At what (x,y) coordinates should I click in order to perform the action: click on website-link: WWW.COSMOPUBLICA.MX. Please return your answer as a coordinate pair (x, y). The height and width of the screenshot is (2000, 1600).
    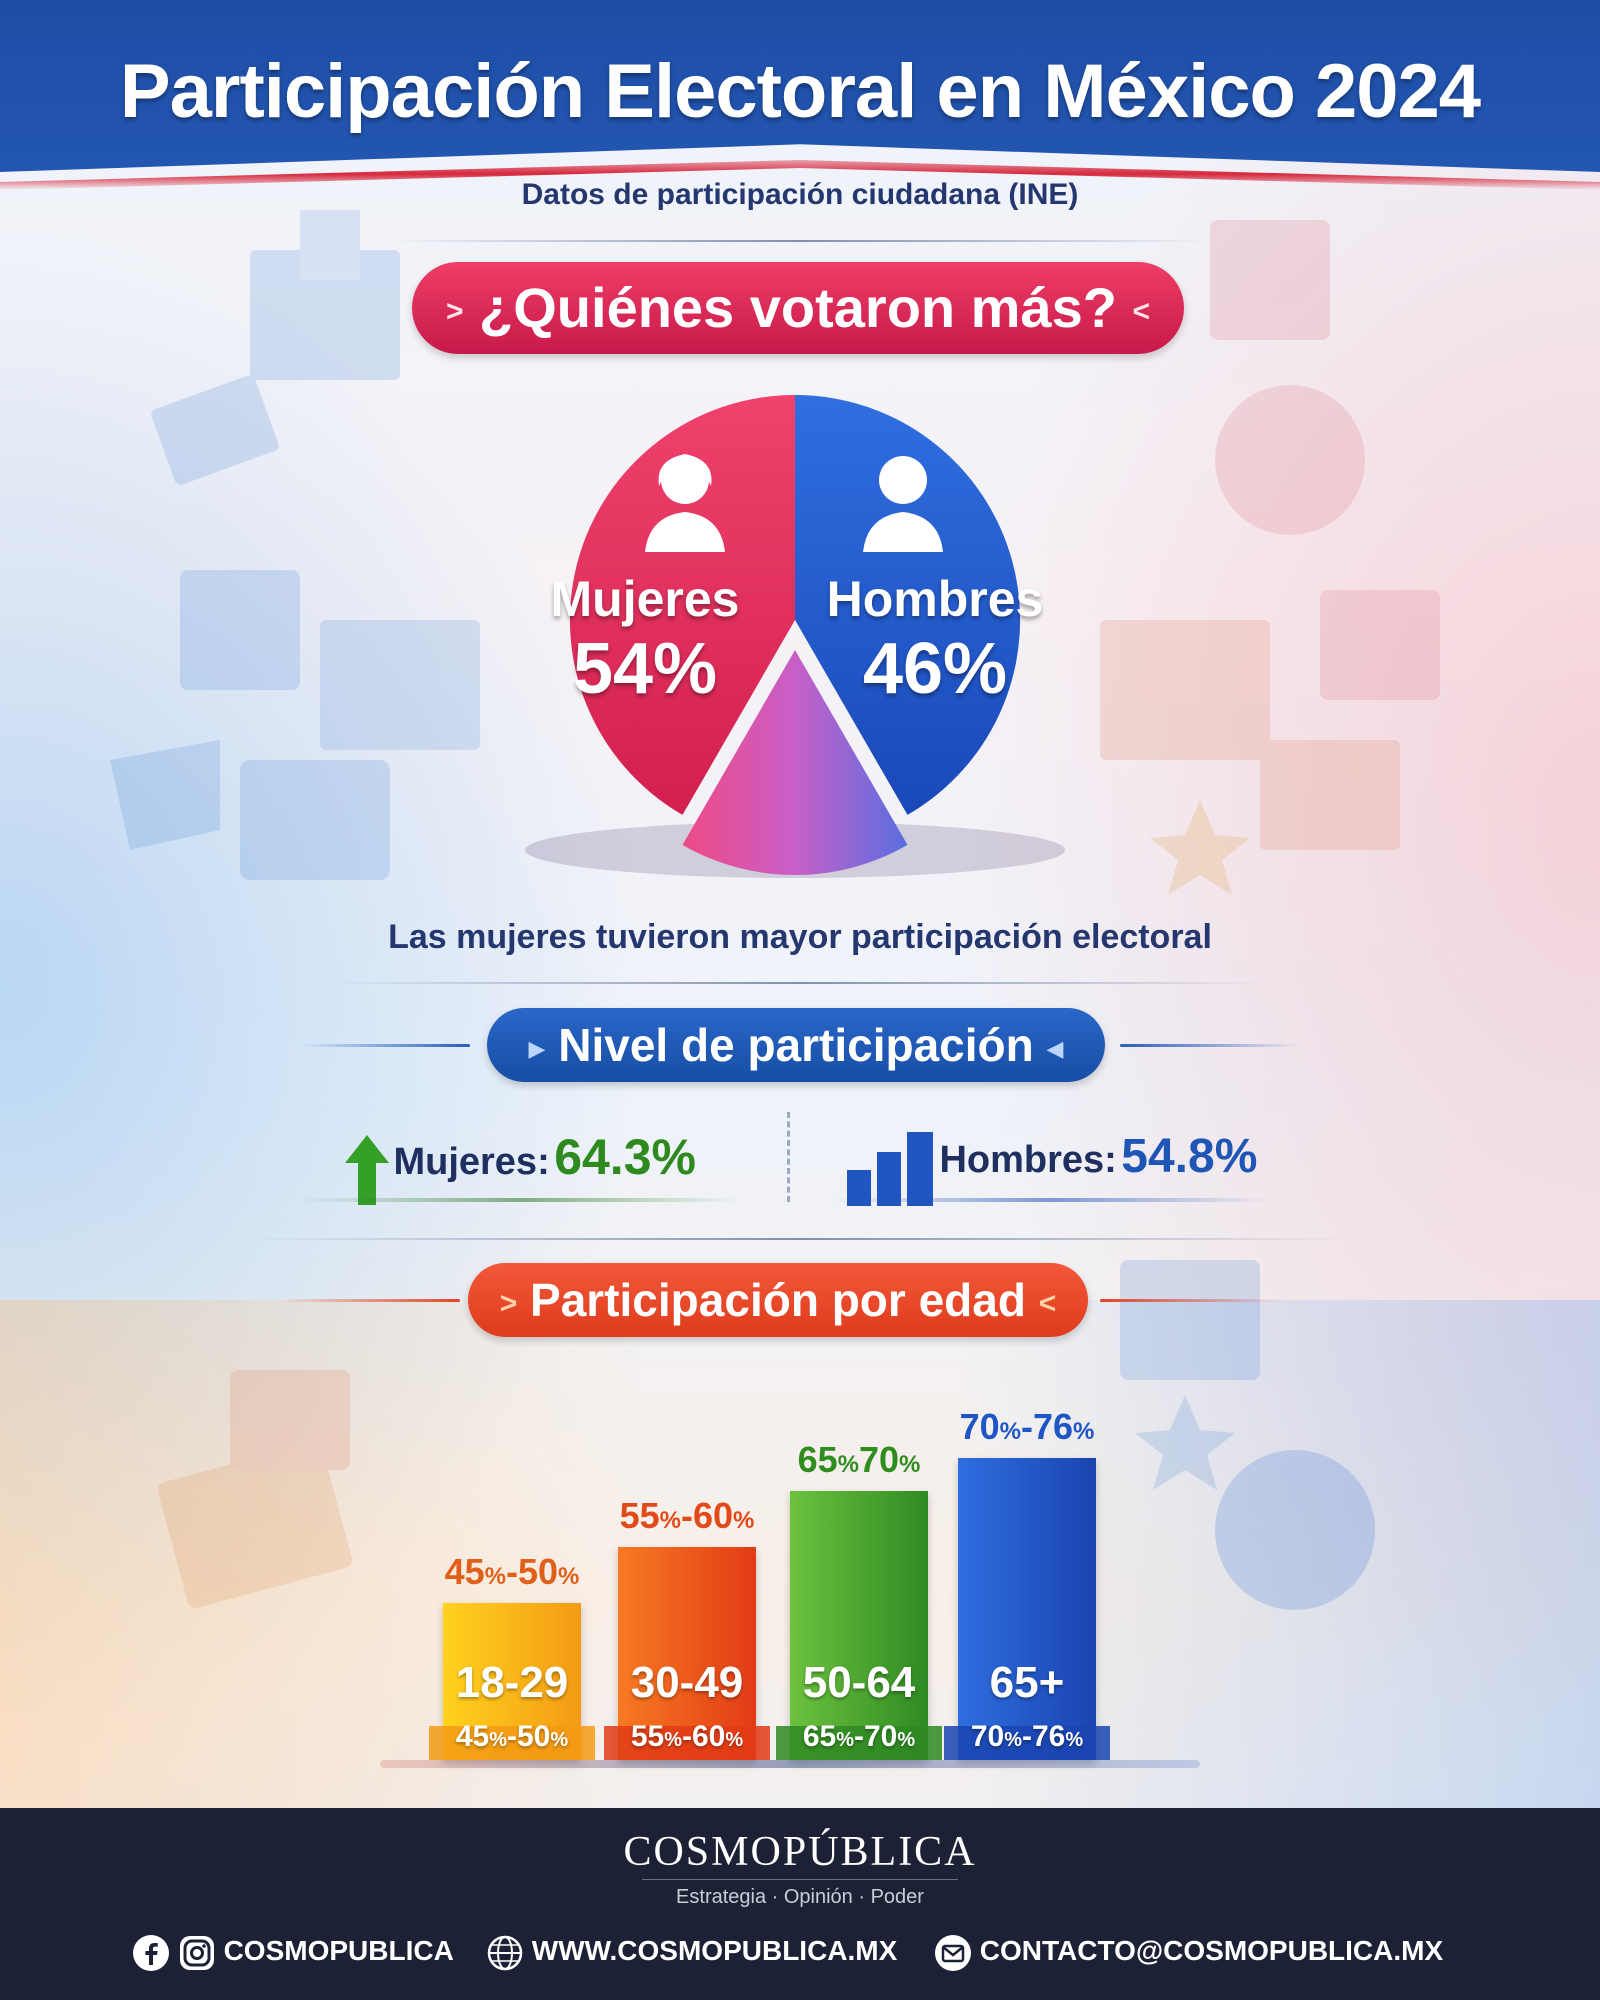
    Looking at the image, I should click on (691, 1951).